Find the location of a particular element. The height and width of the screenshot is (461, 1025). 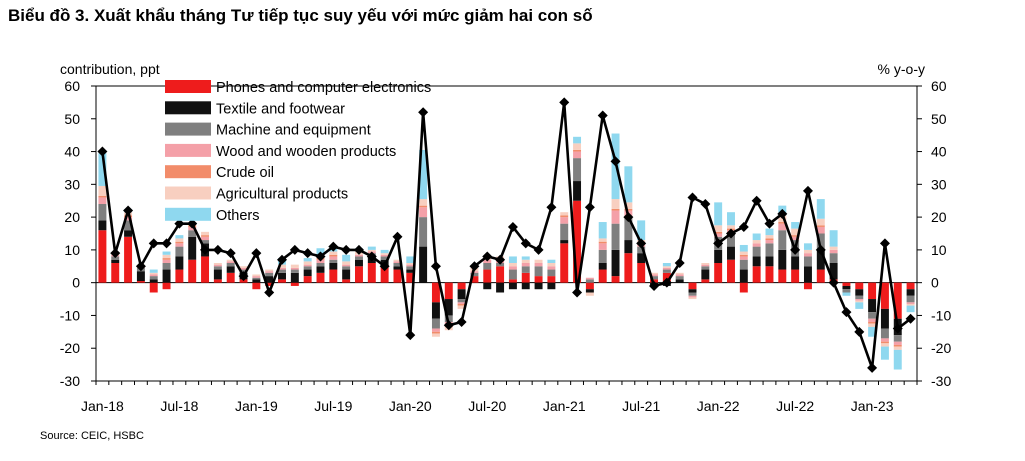

legend-label: Phones and computer electronics is located at coordinates (323, 88).